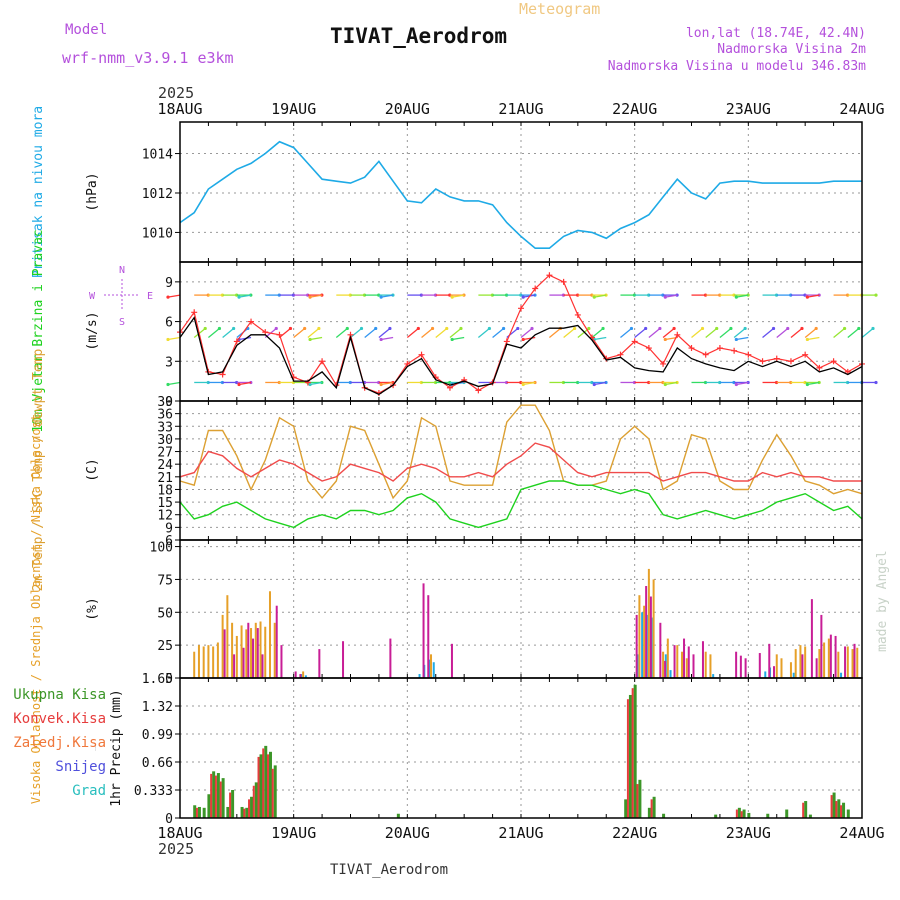  What do you see at coordinates (179, 833) in the screenshot?
I see `x-date-label-bottom: 18AUG` at bounding box center [179, 833].